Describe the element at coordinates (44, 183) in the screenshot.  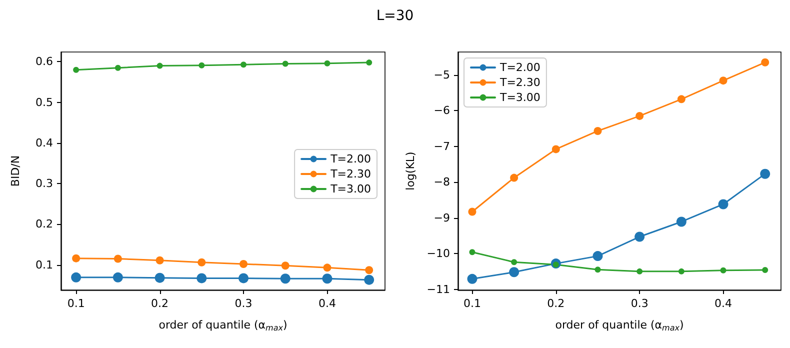
I see `y-tick-label: 0.3` at that location.